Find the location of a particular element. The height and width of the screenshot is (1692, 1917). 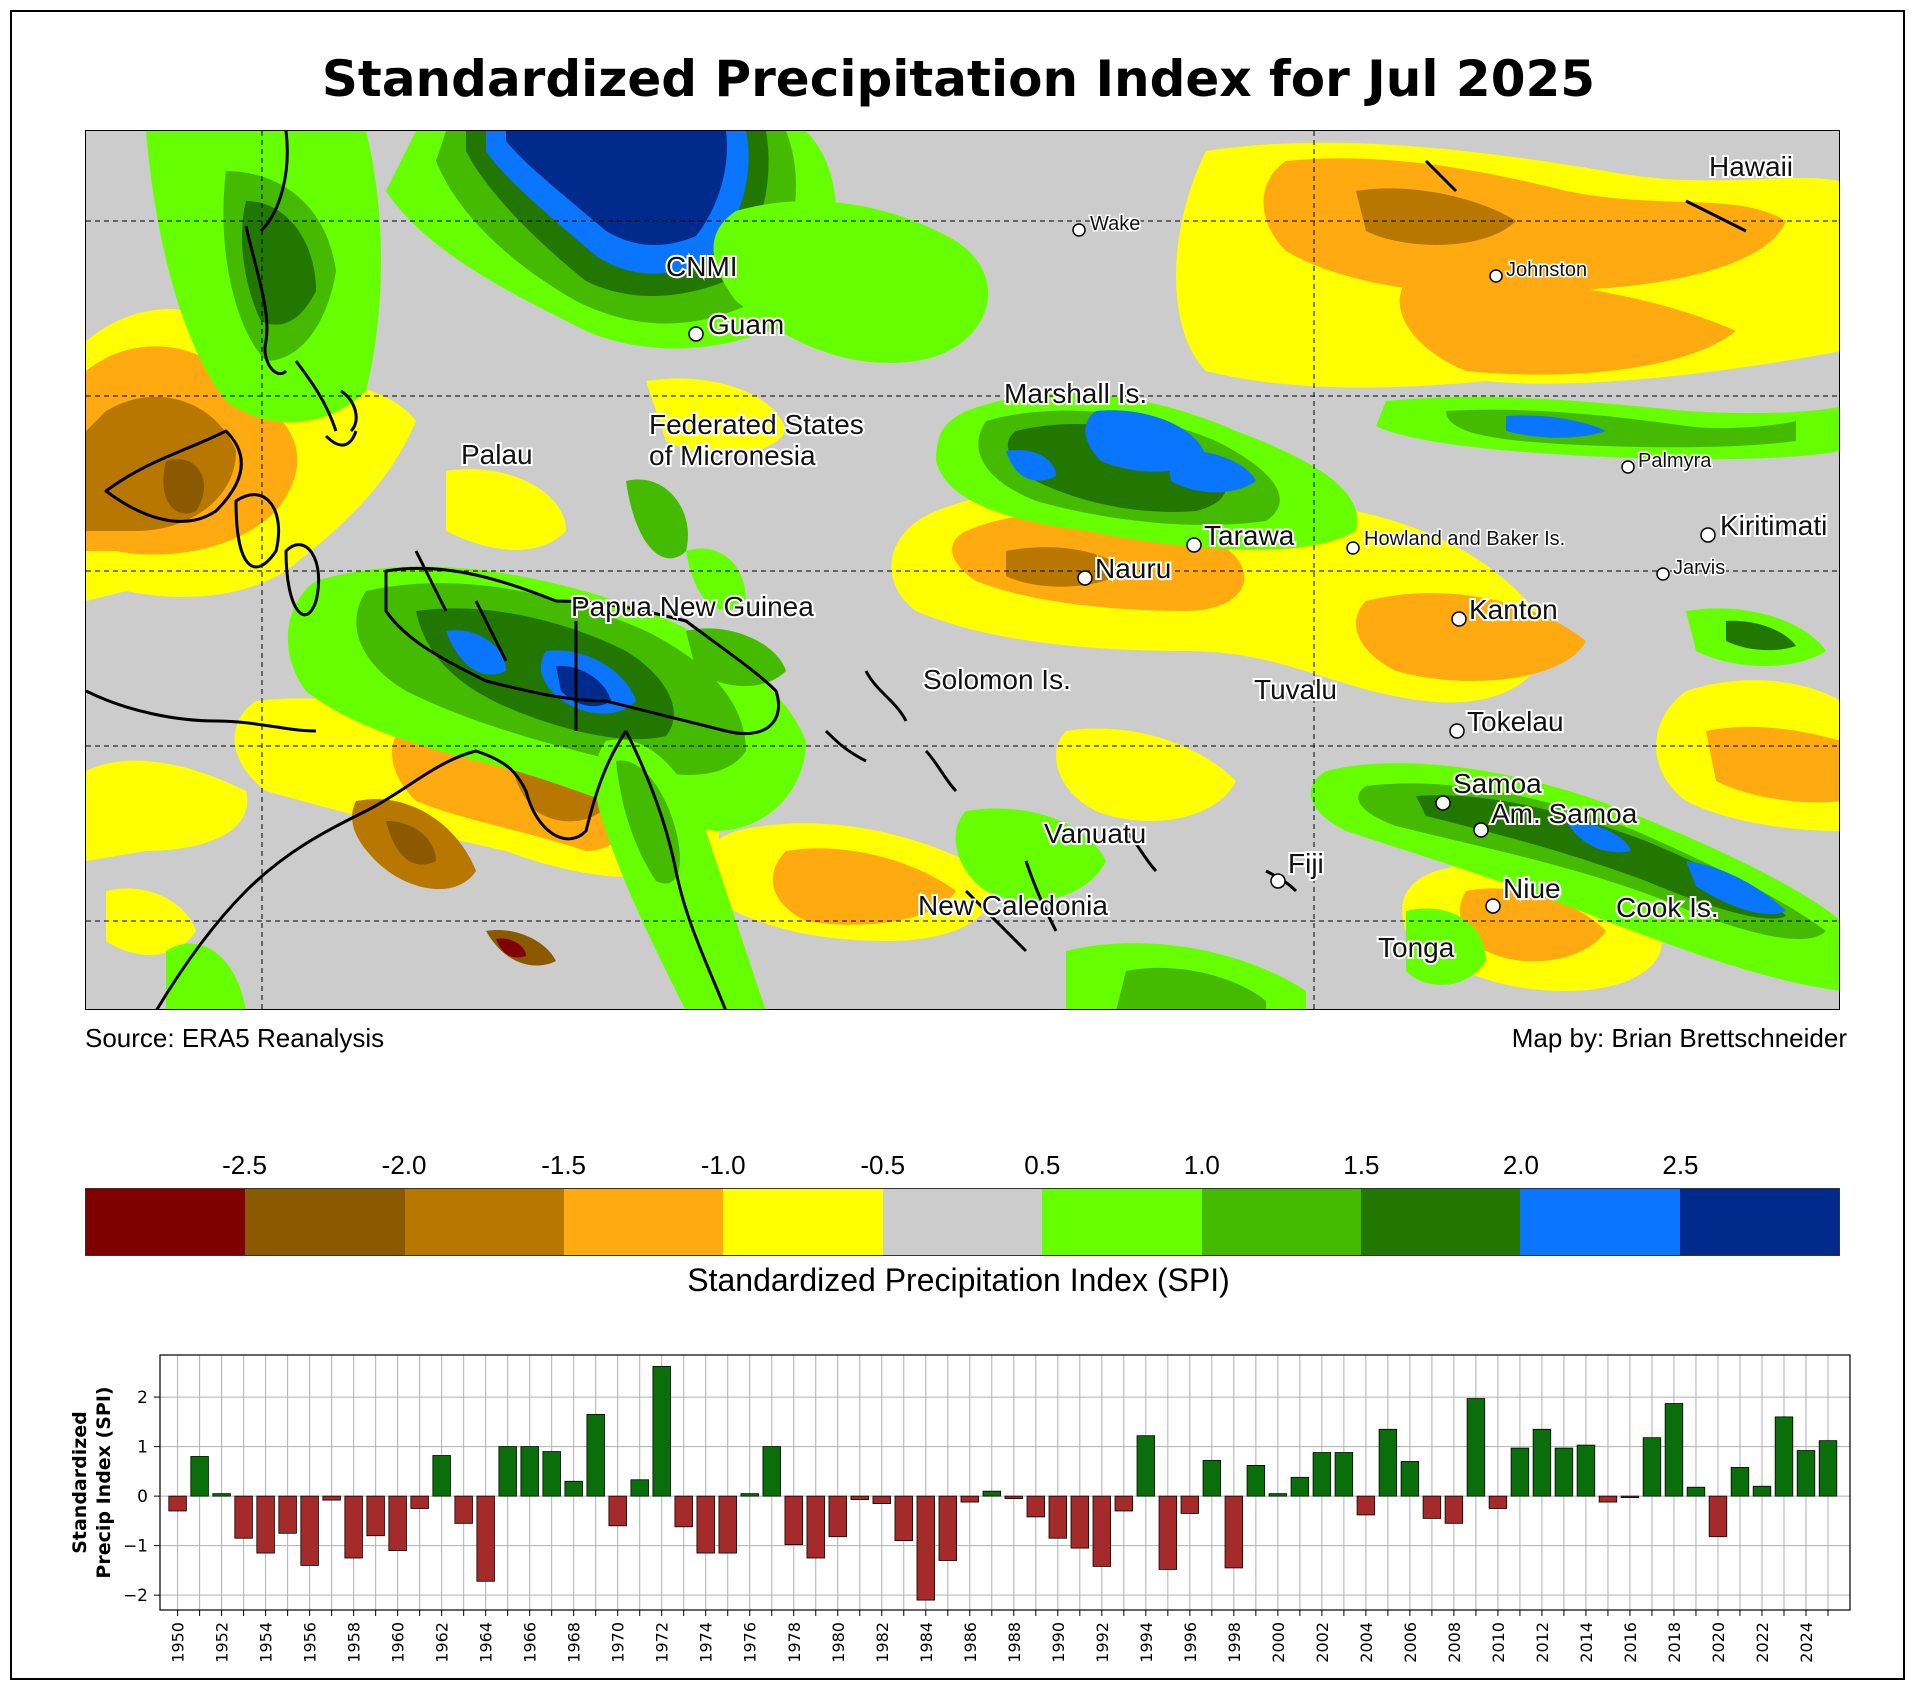

label-tokelau: Tokelau is located at coordinates (1515, 721).